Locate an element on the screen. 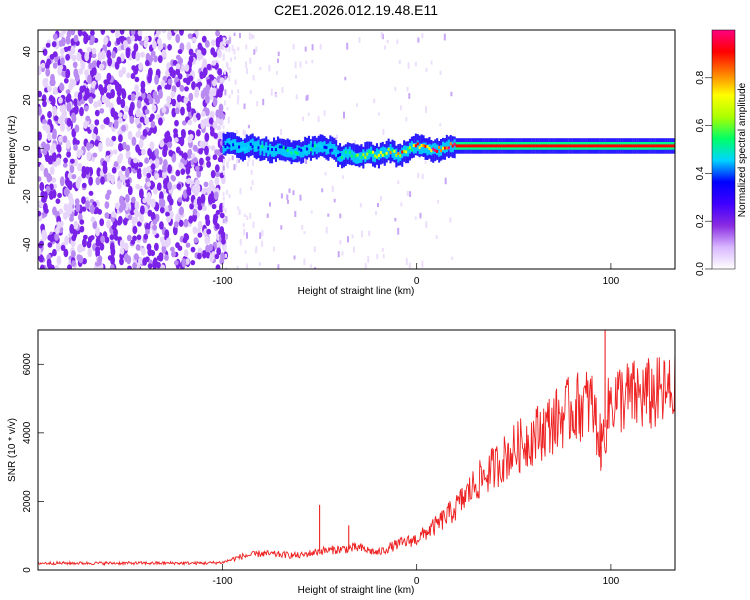  spectrogram-y-label: Frequency (Hz) is located at coordinates (12, 150).